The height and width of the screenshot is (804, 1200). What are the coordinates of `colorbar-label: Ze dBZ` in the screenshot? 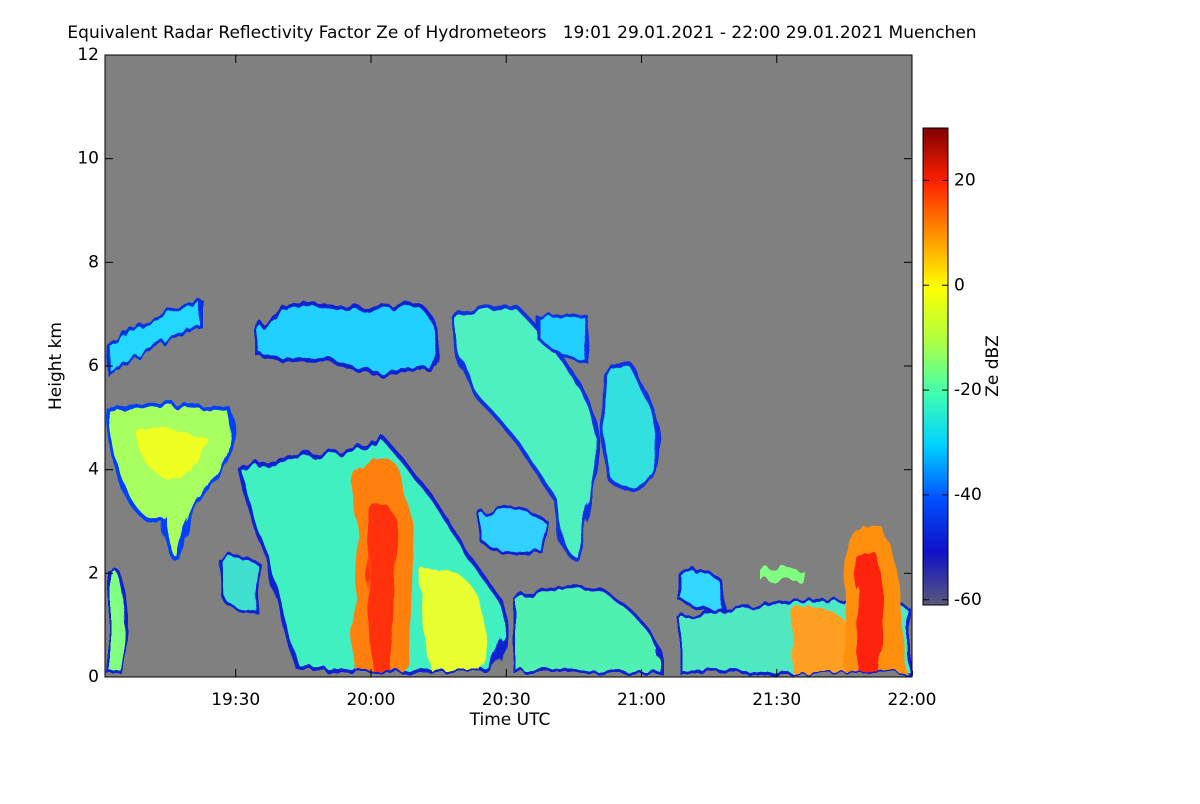 It's located at (993, 366).